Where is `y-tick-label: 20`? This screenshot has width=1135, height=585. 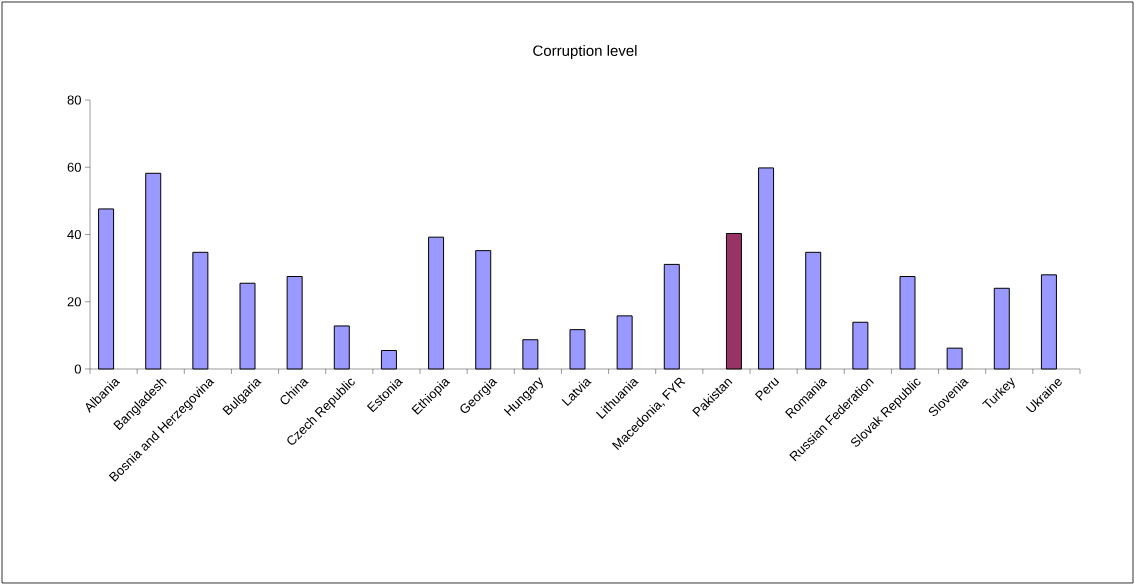 y-tick-label: 20 is located at coordinates (74, 302).